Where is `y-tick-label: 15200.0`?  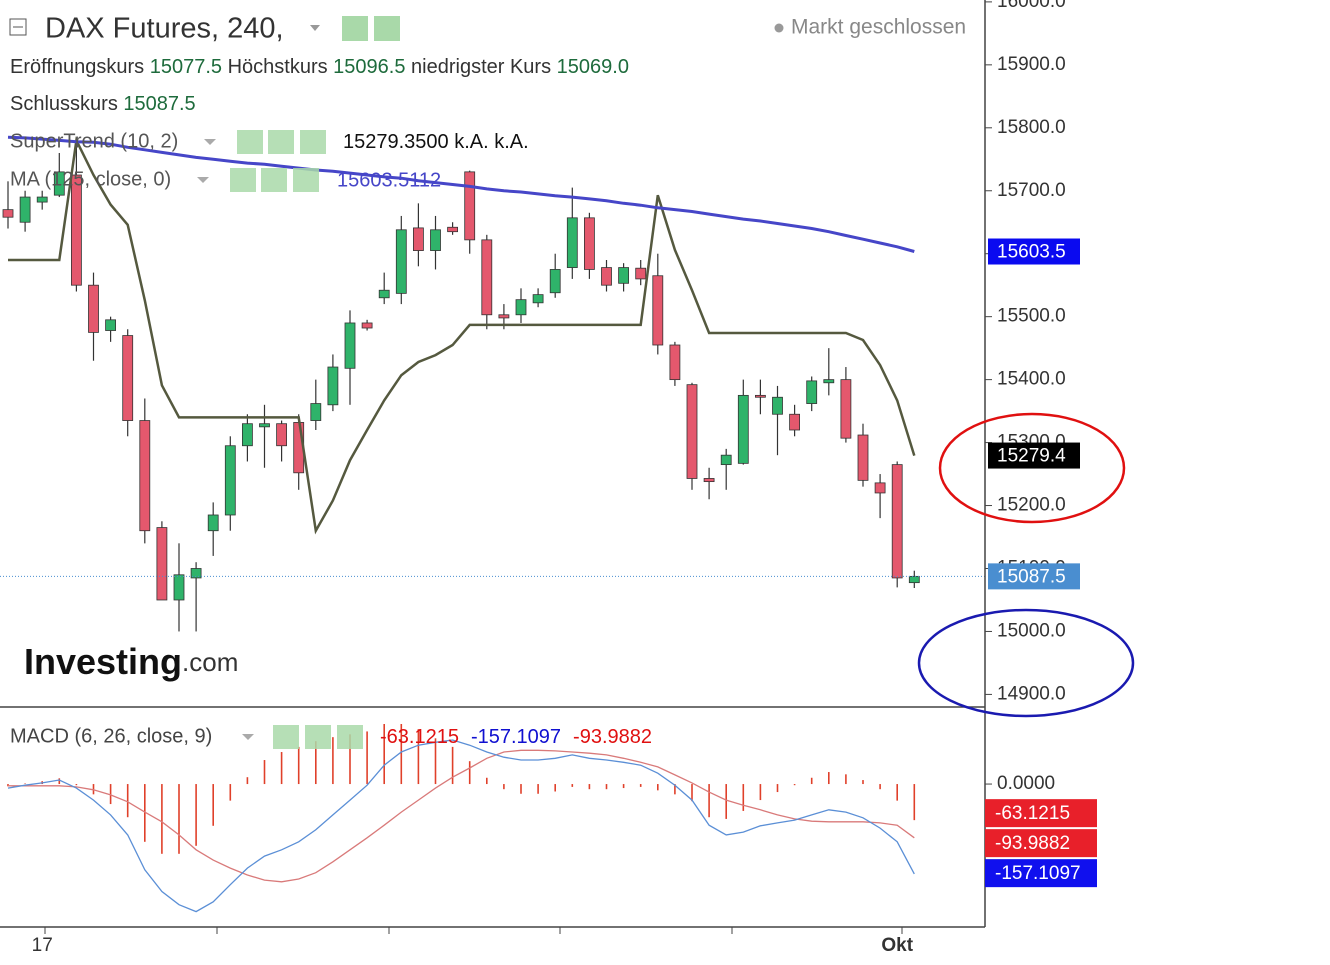
y-tick-label: 15200.0 is located at coordinates (1031, 505).